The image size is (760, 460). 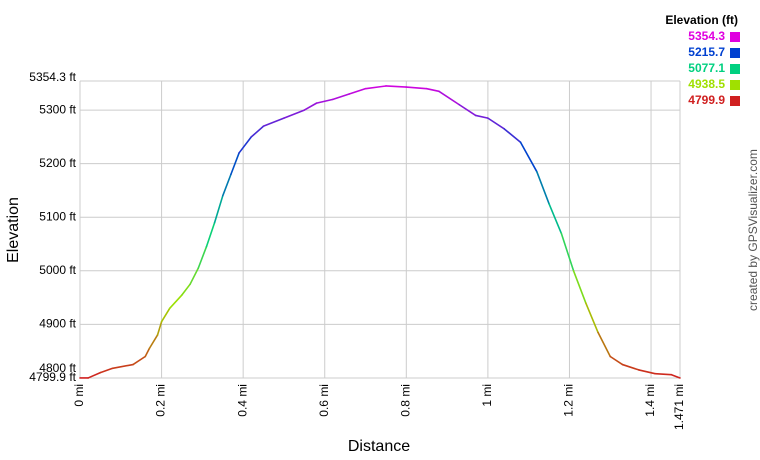 I want to click on y-axis-title: Elevation, so click(x=13, y=230).